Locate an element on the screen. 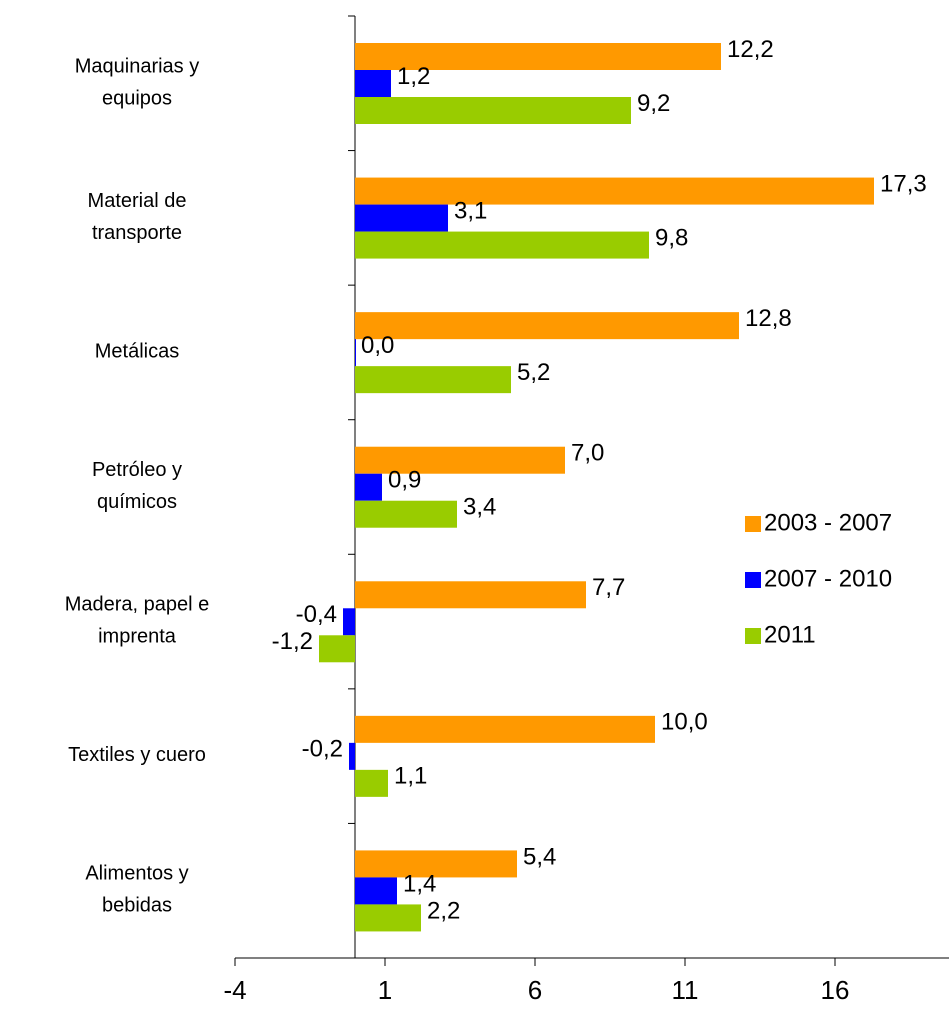  category-label-line: Material de is located at coordinates (137, 201).